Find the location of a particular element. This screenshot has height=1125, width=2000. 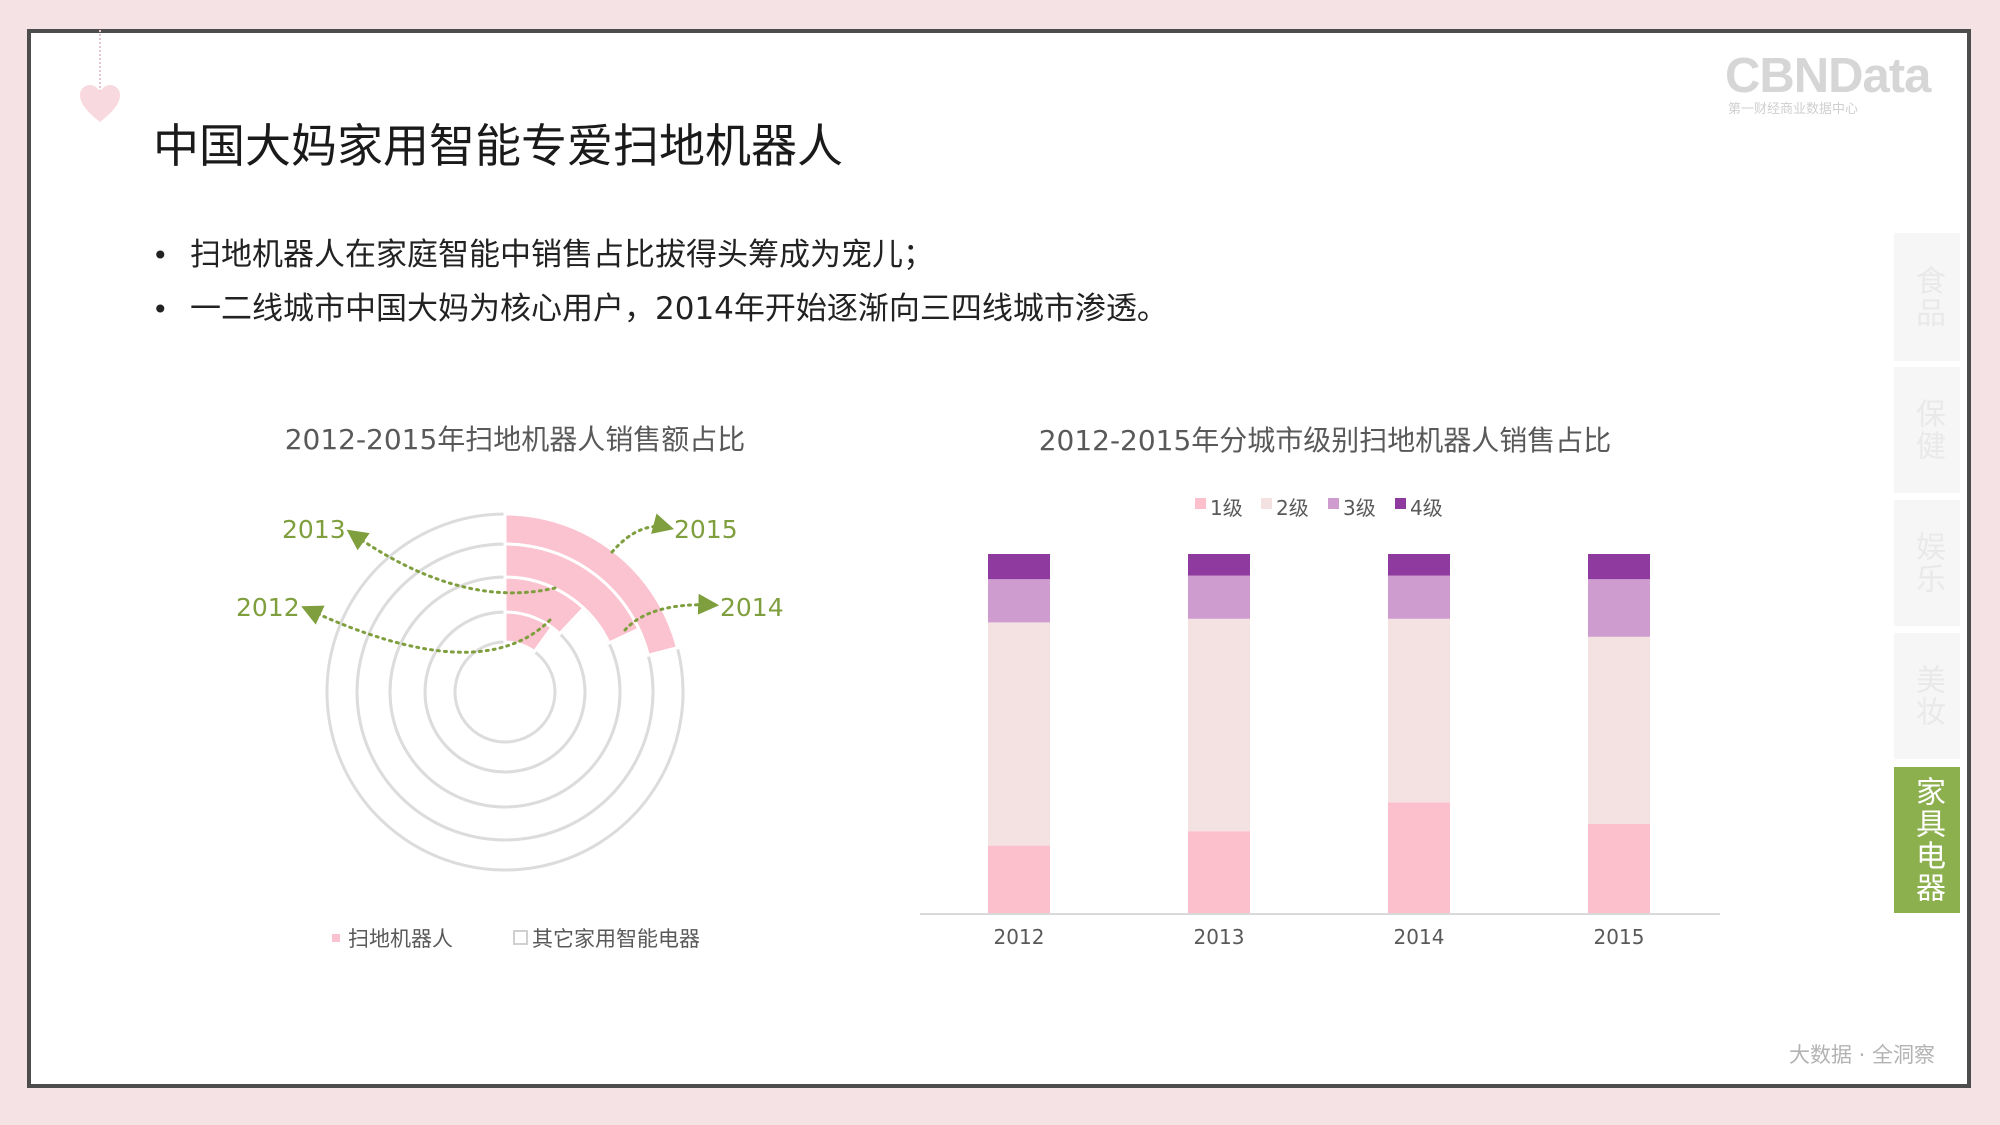

legend-label: 其它家用智能电器 is located at coordinates (616, 939).